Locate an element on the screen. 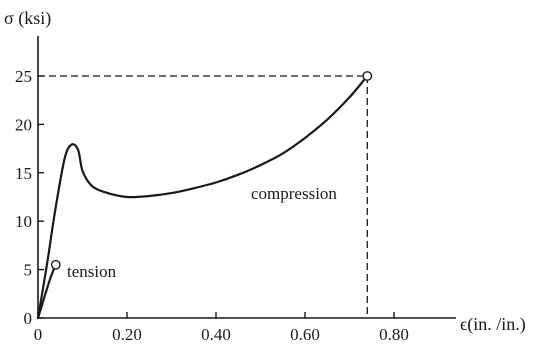  x-tick-label-1: 0.20 is located at coordinates (127, 334).